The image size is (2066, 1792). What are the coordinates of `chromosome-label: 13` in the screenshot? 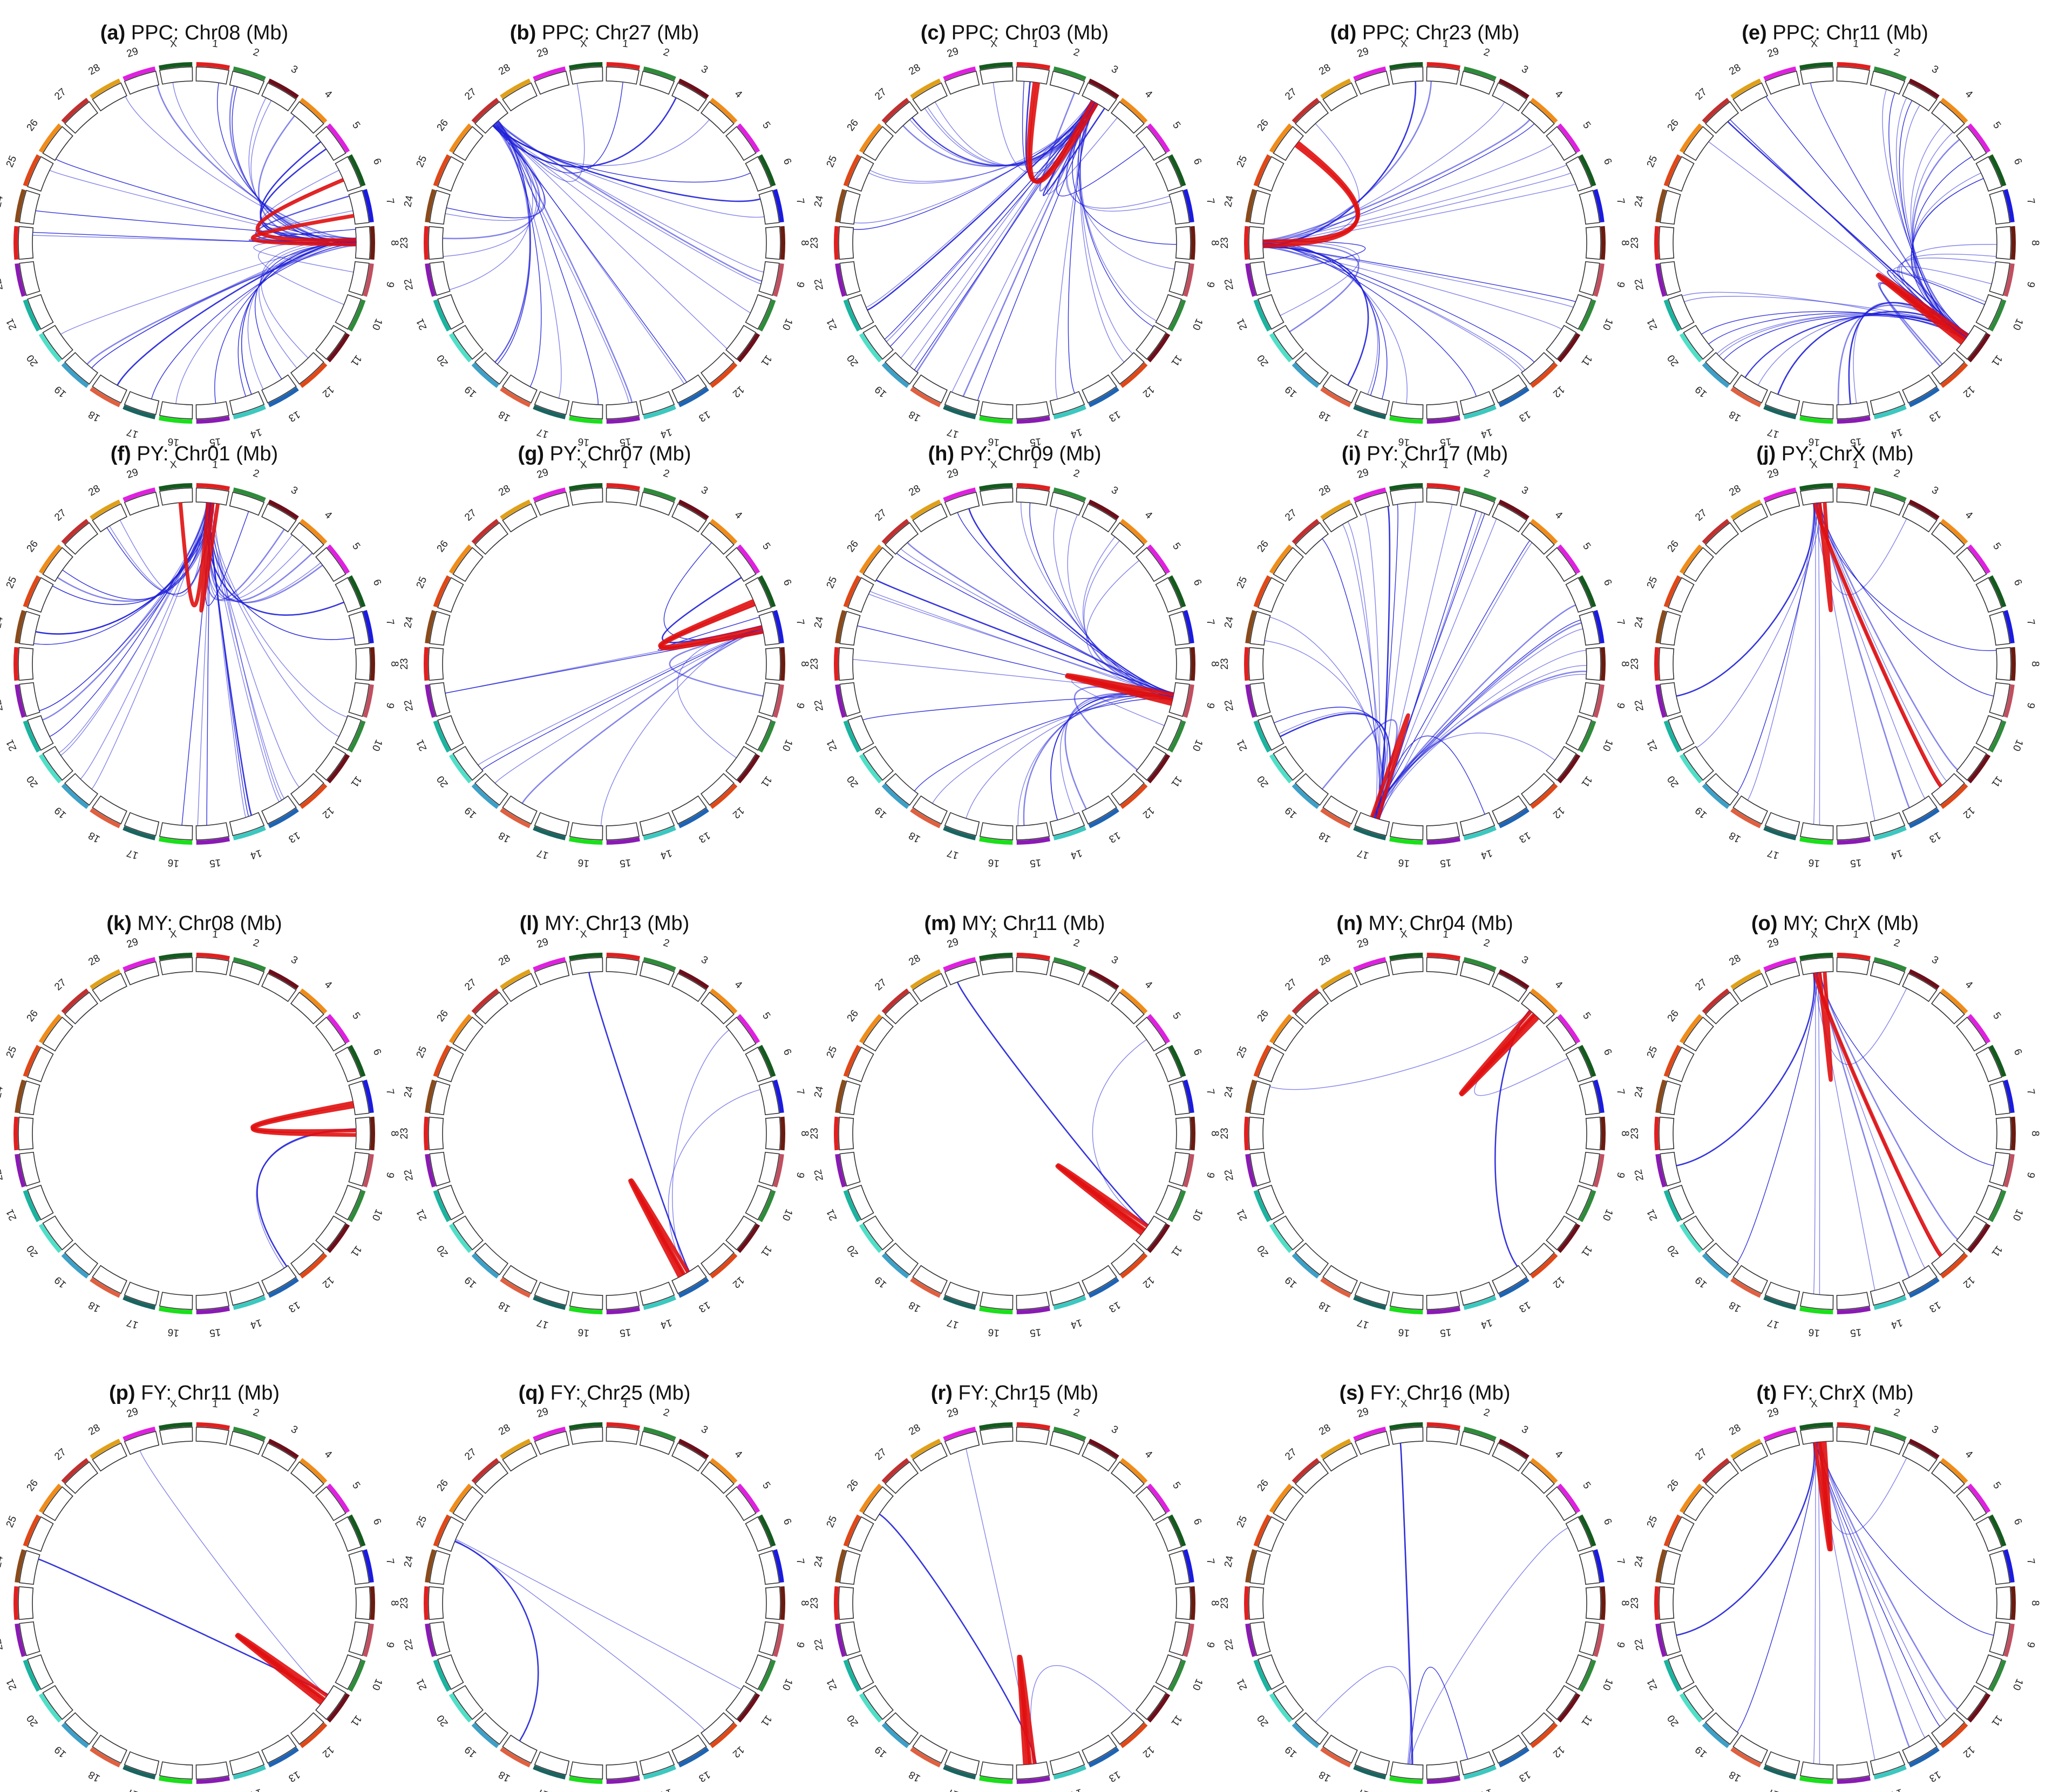 It's located at (294, 1776).